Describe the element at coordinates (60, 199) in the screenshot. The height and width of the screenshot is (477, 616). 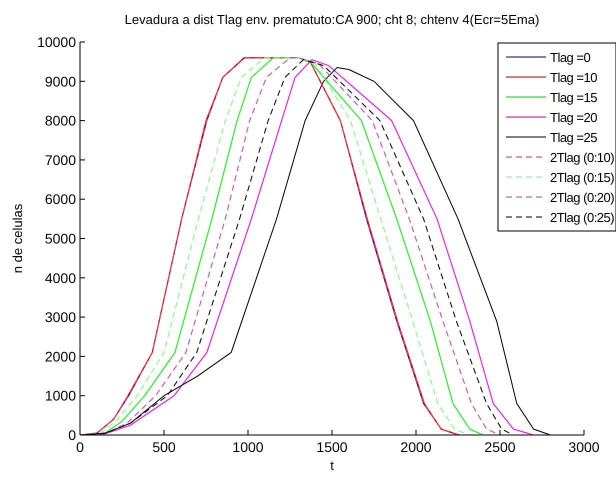
I see `y-tick-label: 6000` at that location.